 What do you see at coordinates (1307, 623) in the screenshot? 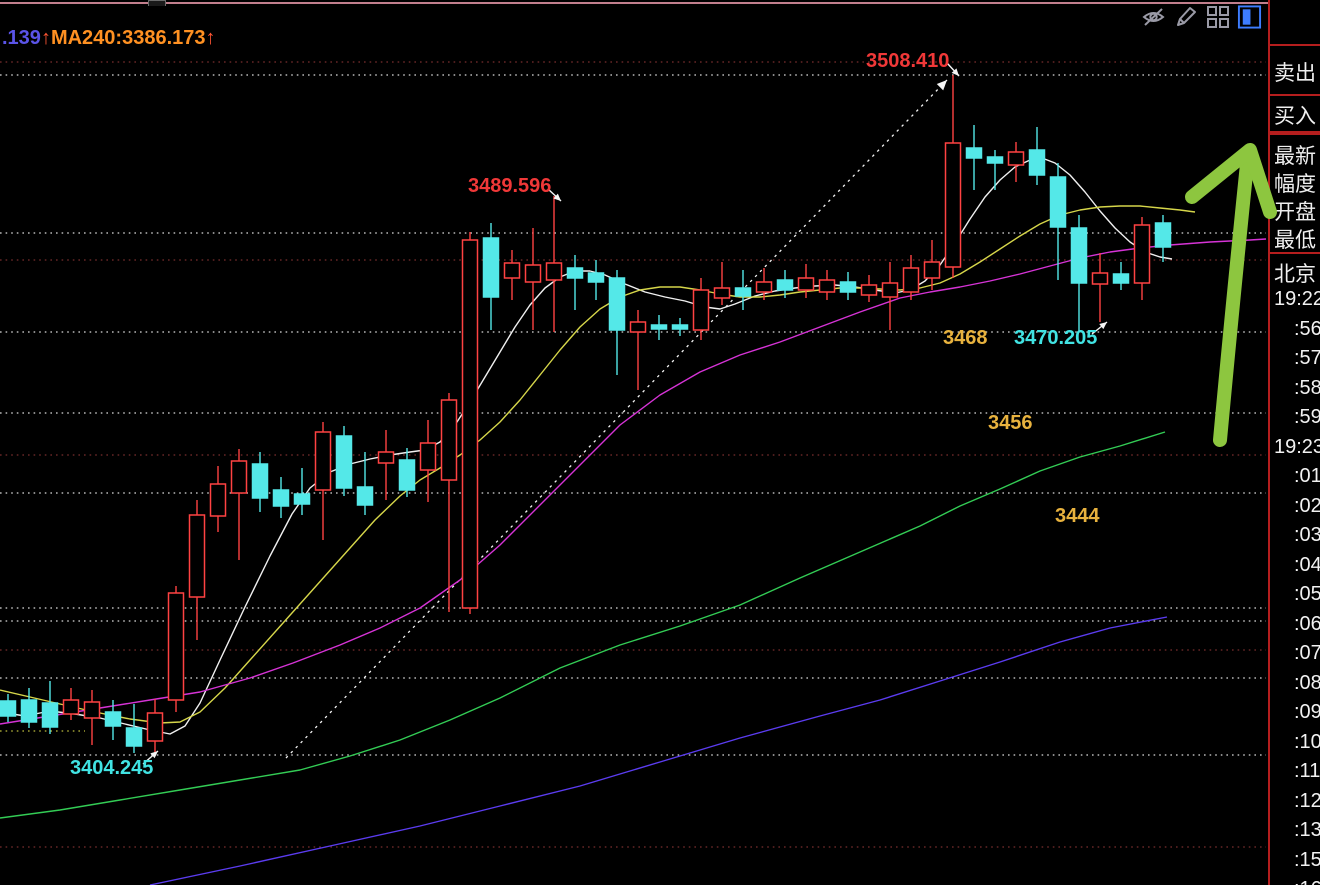
I see `tick-time-row: :06` at bounding box center [1307, 623].